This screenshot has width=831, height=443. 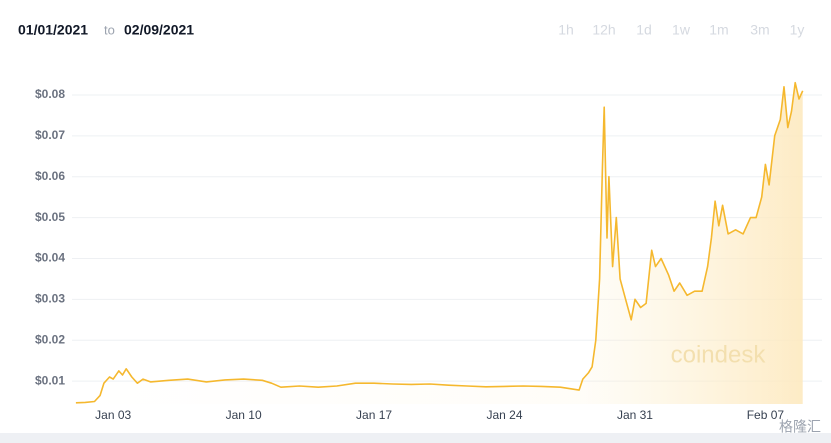 I want to click on date-to: 02/09/2021, so click(x=159, y=30).